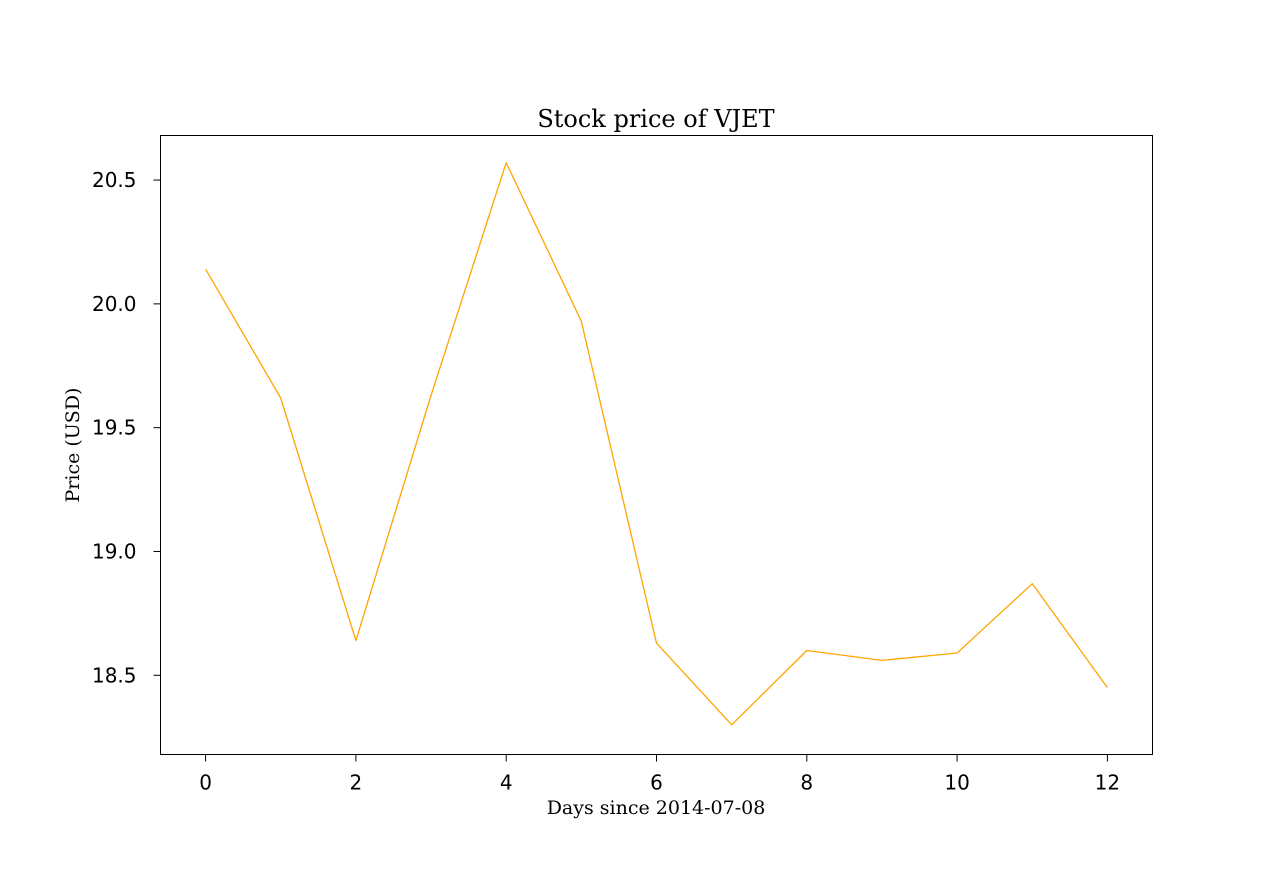 The height and width of the screenshot is (880, 1280). I want to click on x-axis: 0 2 4 6 8 10 12, so click(659, 774).